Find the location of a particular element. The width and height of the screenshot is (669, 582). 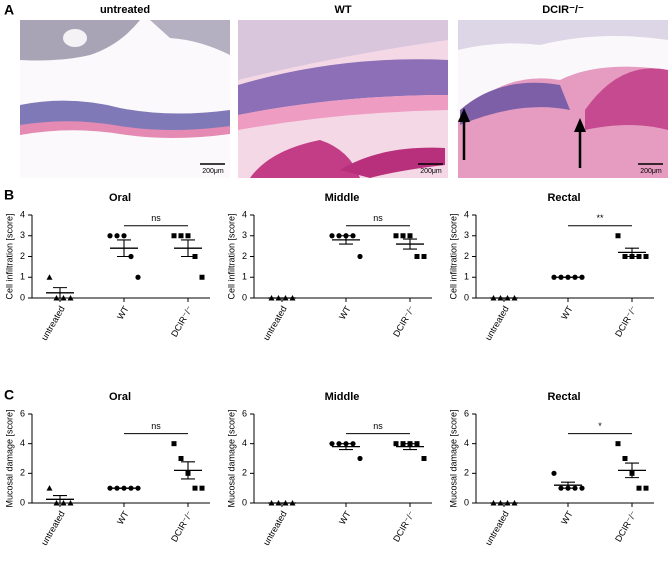

image-title: DCIR⁻/⁻ is located at coordinates (563, 10).